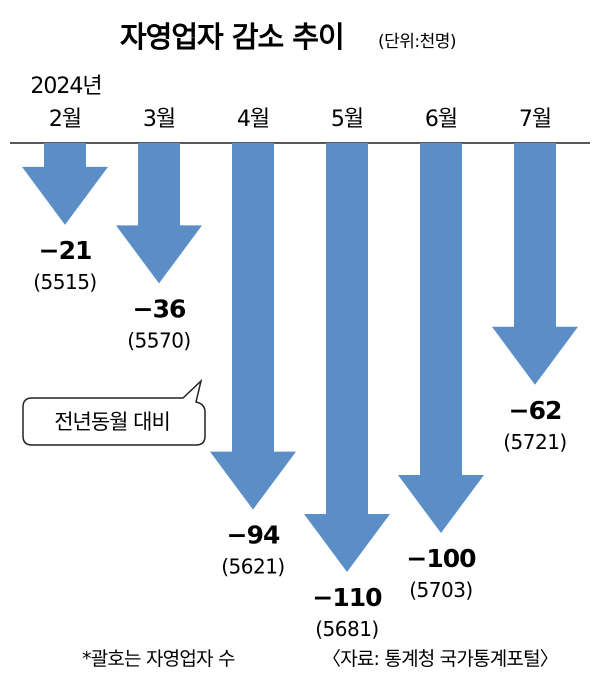 The width and height of the screenshot is (600, 684). Describe the element at coordinates (65, 86) in the screenshot. I see `year-label: 2024년` at that location.